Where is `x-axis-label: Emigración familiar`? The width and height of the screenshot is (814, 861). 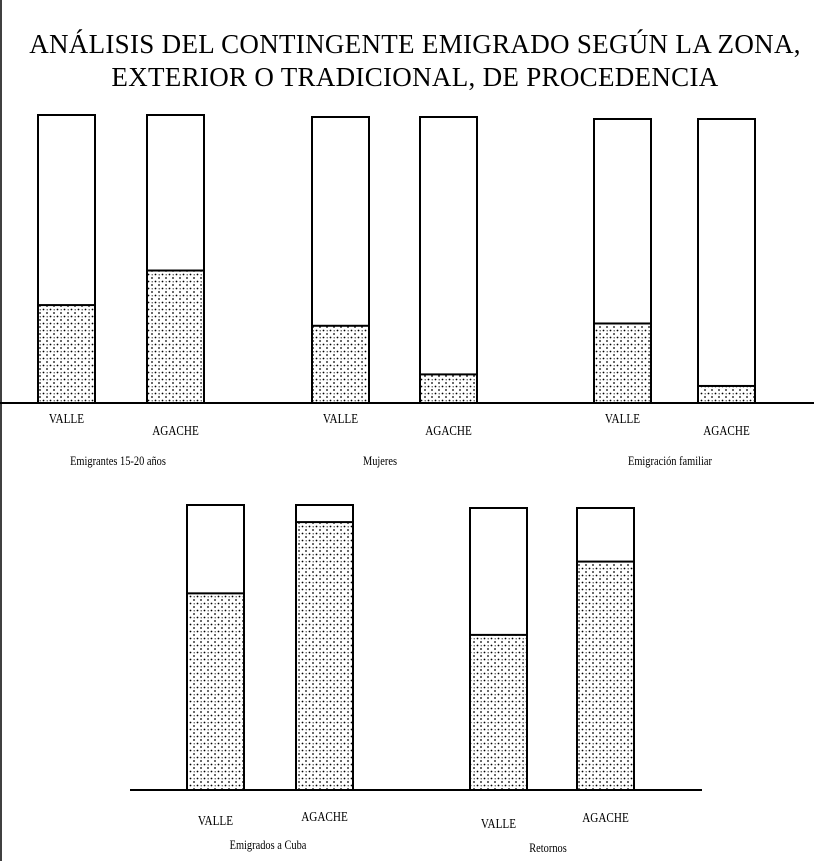 x-axis-label: Emigración familiar is located at coordinates (670, 461).